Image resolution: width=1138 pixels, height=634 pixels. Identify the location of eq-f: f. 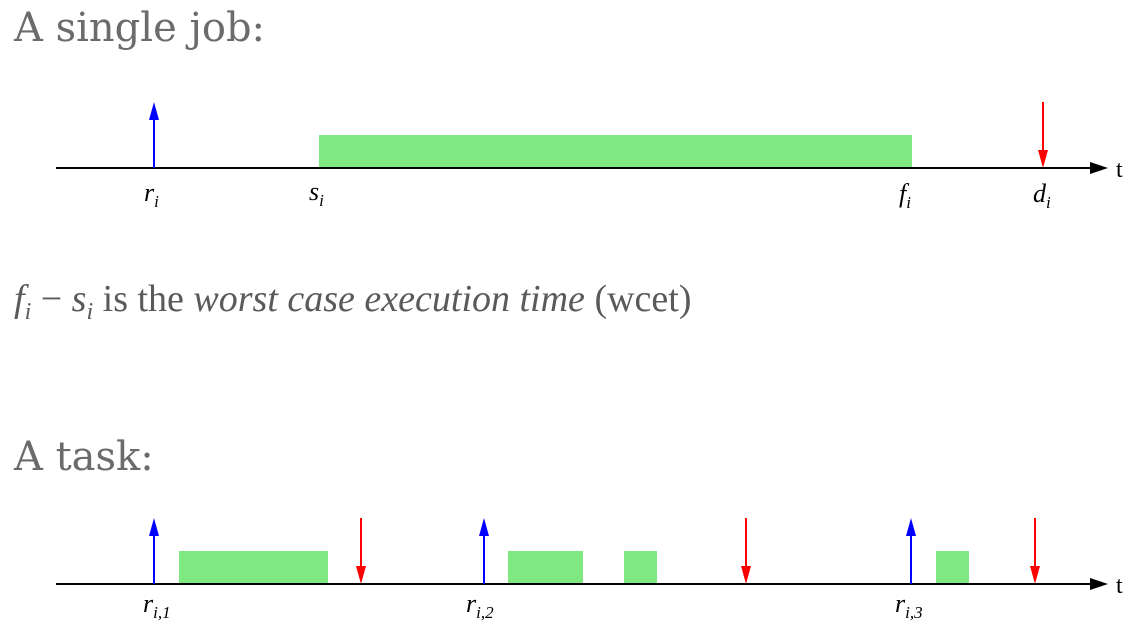
(19, 299).